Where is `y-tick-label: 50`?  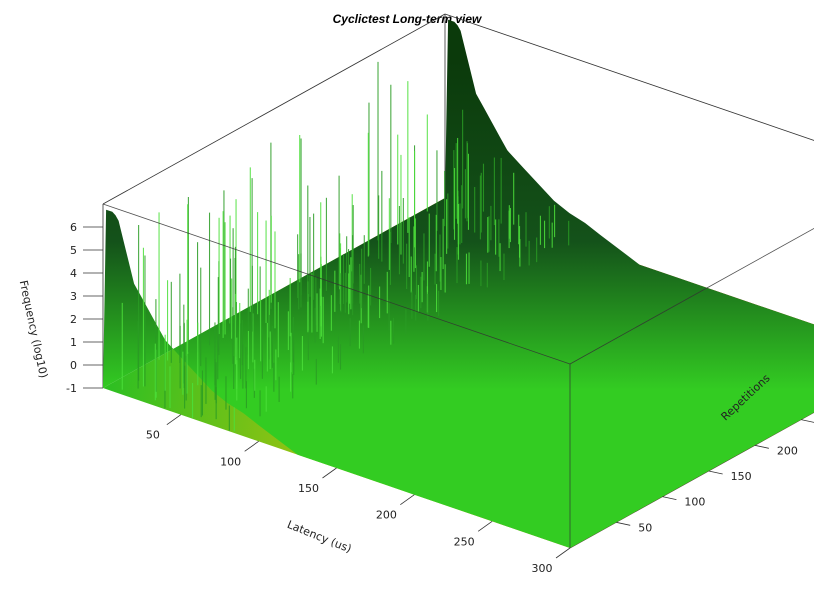
y-tick-label: 50 is located at coordinates (645, 527).